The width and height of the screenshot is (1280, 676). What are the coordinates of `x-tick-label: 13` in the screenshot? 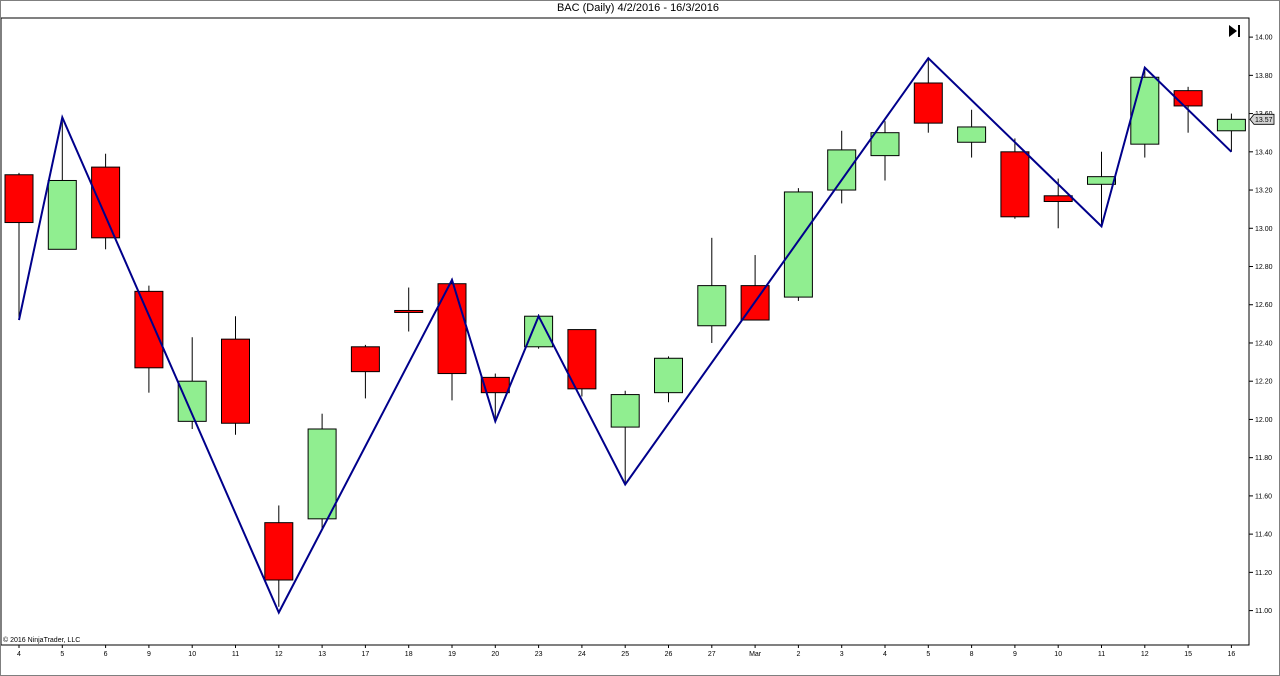 It's located at (322, 654).